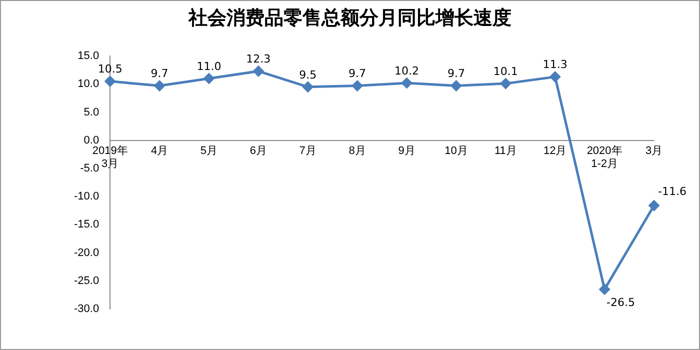 This screenshot has width=700, height=350. What do you see at coordinates (407, 150) in the screenshot?
I see `x-tick-label: 9月` at bounding box center [407, 150].